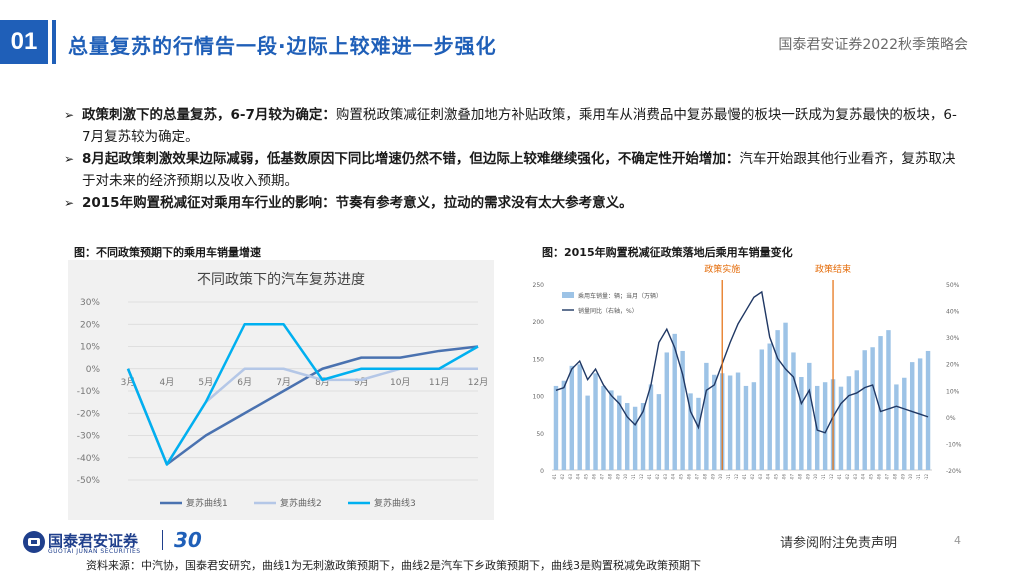 Image resolution: width=1024 pixels, height=576 pixels. What do you see at coordinates (815, 477) in the screenshot?
I see `x-tick-label: 2016-10` at bounding box center [815, 477].